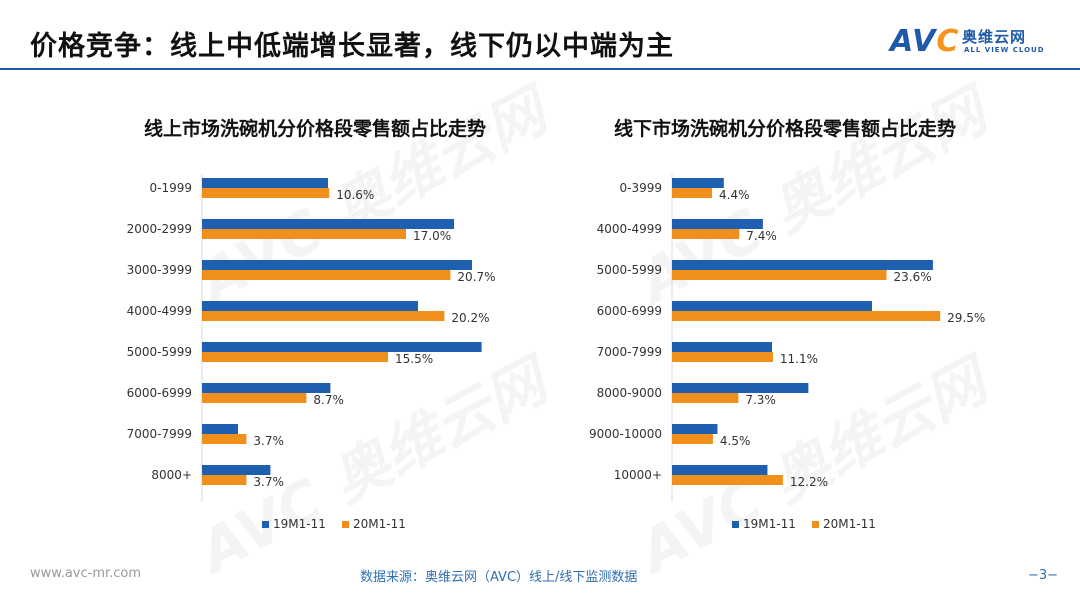 This screenshot has height=608, width=1080. I want to click on avc-logo: AVC 奥维云网 ALL VIEW CLOUD, so click(975, 44).